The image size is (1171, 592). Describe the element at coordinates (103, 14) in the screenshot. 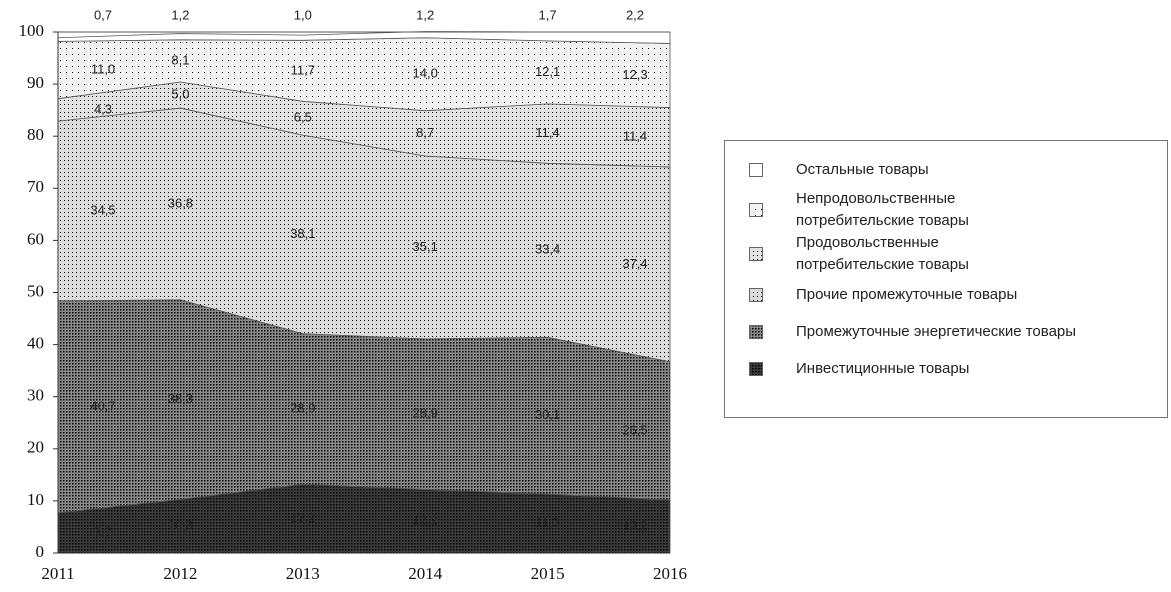

I see `data-label: 0,7` at that location.